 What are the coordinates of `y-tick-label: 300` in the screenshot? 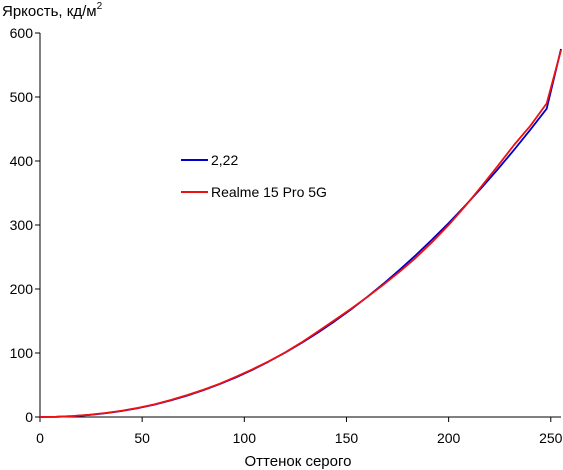 It's located at (22, 225).